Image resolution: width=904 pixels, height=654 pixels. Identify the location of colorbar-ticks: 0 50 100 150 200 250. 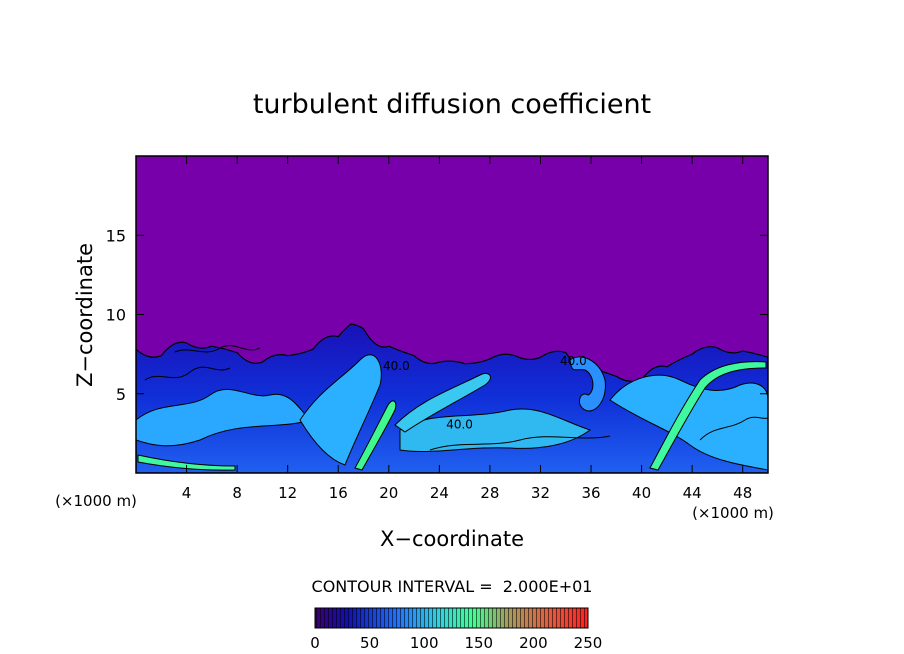
(456, 643).